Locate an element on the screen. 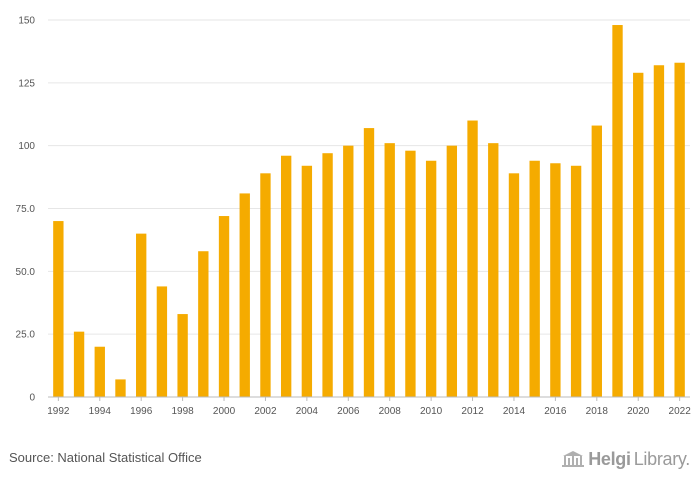 The width and height of the screenshot is (700, 483). y-tick-label: 100 is located at coordinates (26, 146).